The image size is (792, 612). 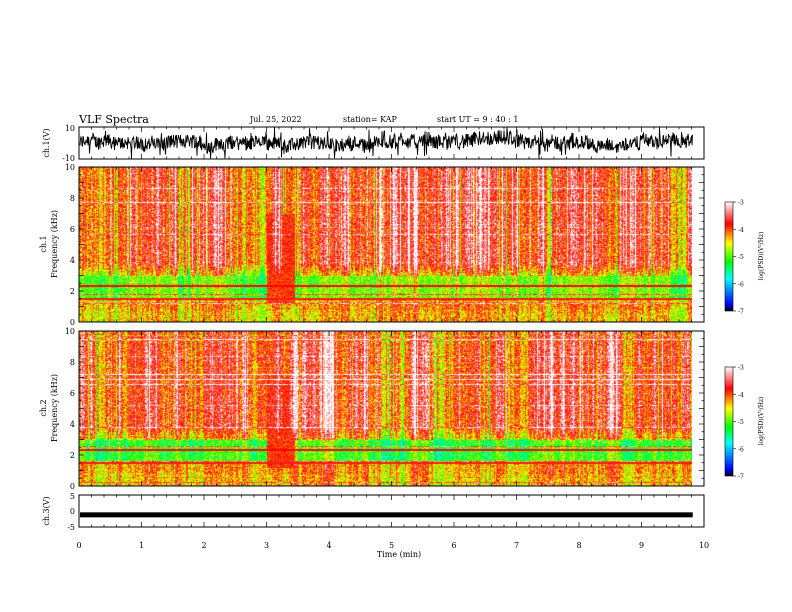 What do you see at coordinates (729, 421) in the screenshot?
I see `ch2-colorbar-gradient` at bounding box center [729, 421].